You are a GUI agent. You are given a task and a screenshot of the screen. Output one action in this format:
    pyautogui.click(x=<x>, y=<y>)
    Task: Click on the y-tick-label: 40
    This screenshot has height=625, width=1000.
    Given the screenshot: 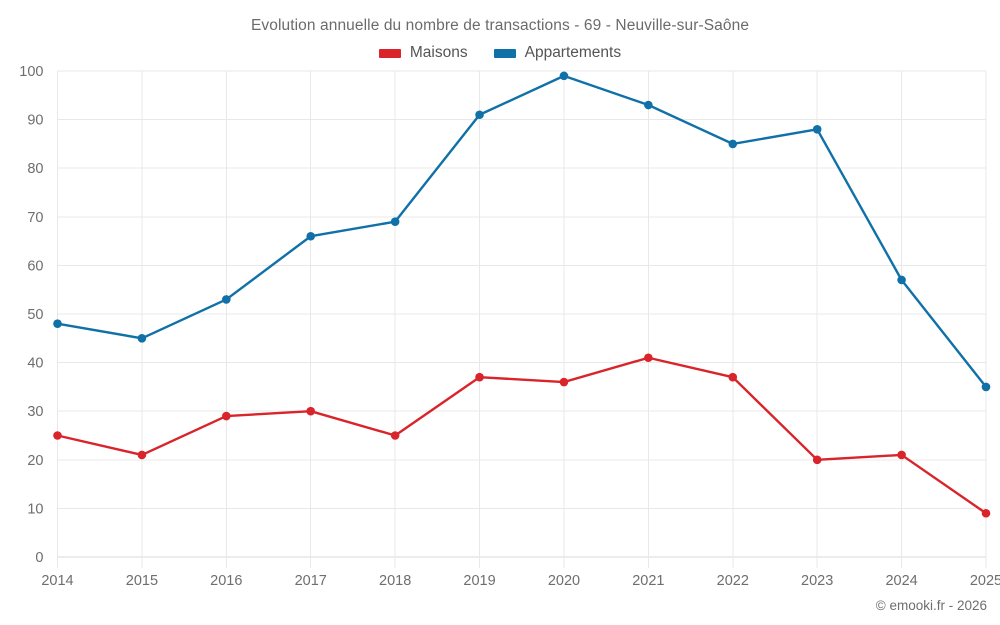 What is the action you would take?
    pyautogui.click(x=35, y=364)
    